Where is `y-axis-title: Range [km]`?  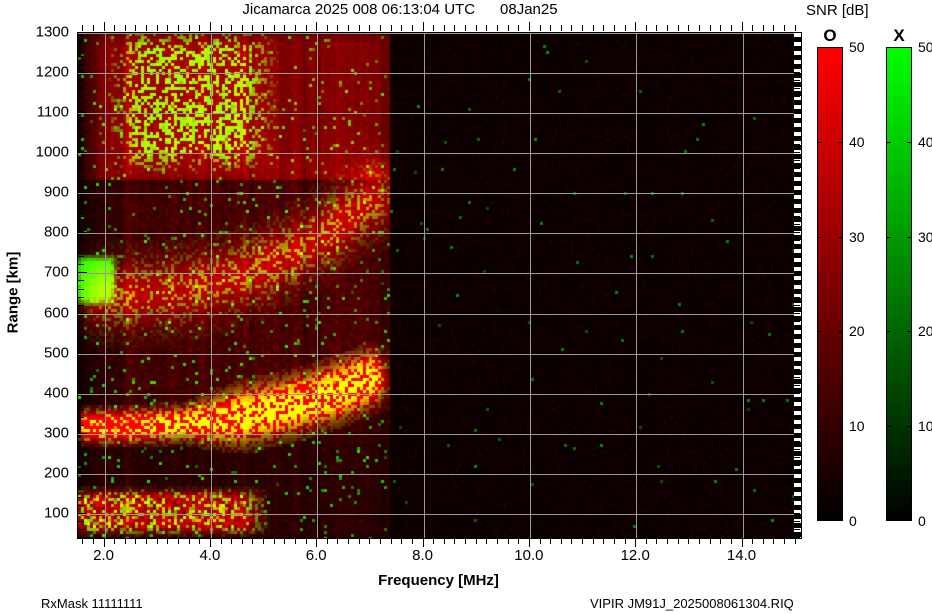 y-axis-title: Range [km] is located at coordinates (13, 292).